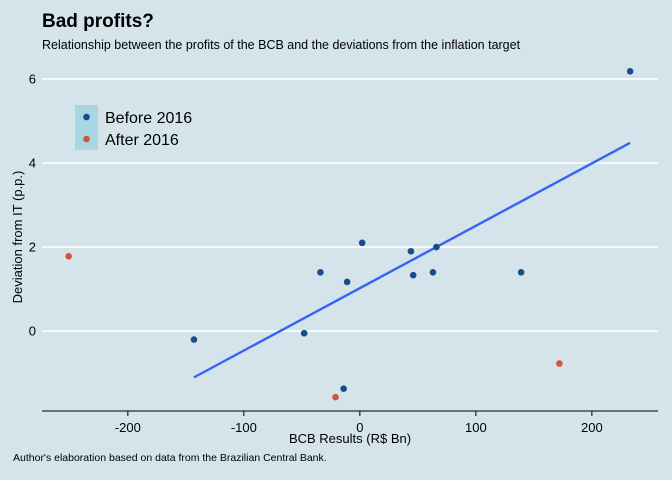  Describe the element at coordinates (592, 427) in the screenshot. I see `x-tick-label: 200` at that location.